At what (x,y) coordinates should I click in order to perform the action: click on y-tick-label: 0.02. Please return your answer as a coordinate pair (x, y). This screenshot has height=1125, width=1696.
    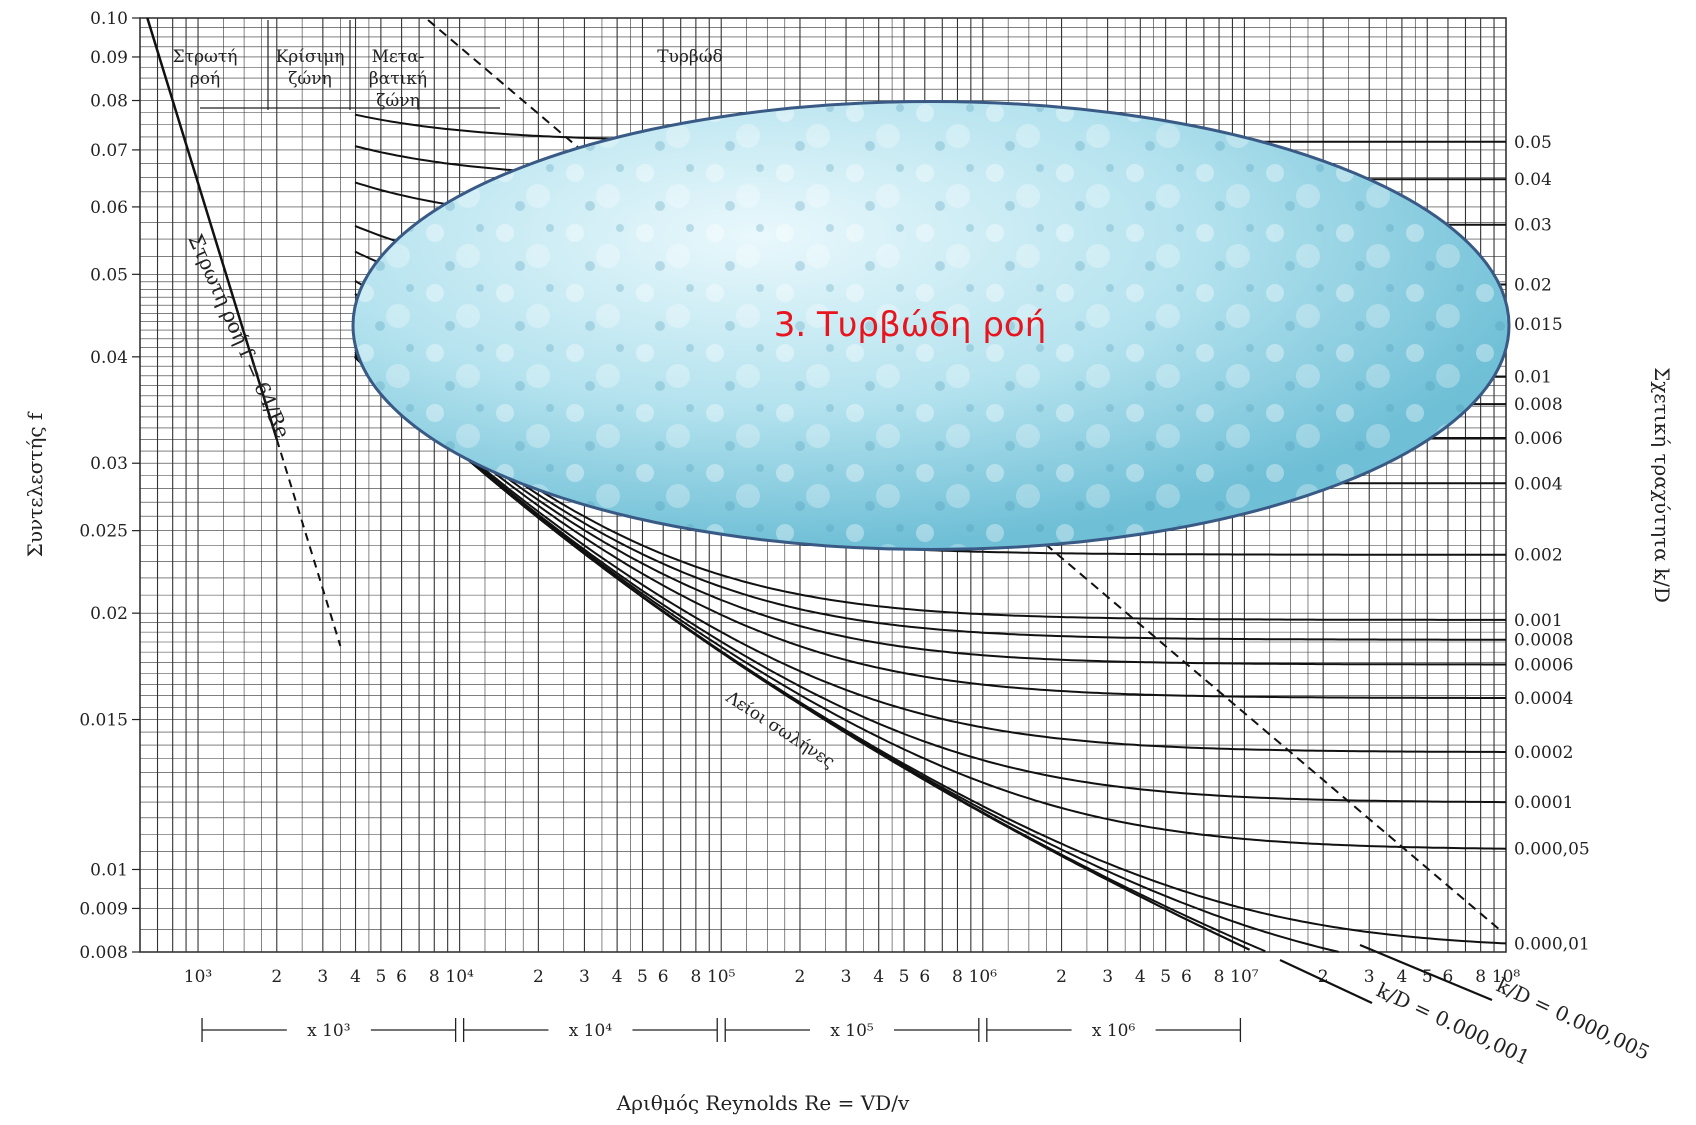
    Looking at the image, I should click on (109, 614).